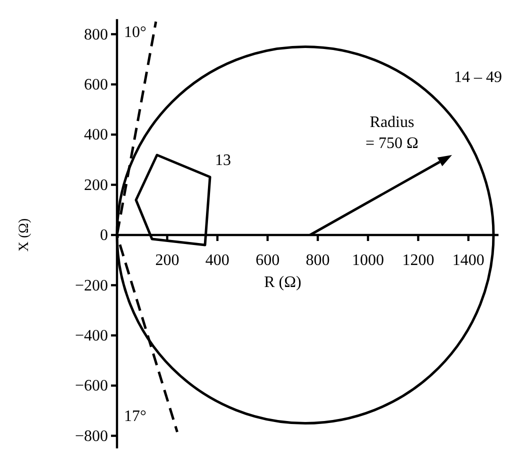 This screenshot has width=507, height=450. Describe the element at coordinates (135, 416) in the screenshot. I see `annotation: 17°` at that location.